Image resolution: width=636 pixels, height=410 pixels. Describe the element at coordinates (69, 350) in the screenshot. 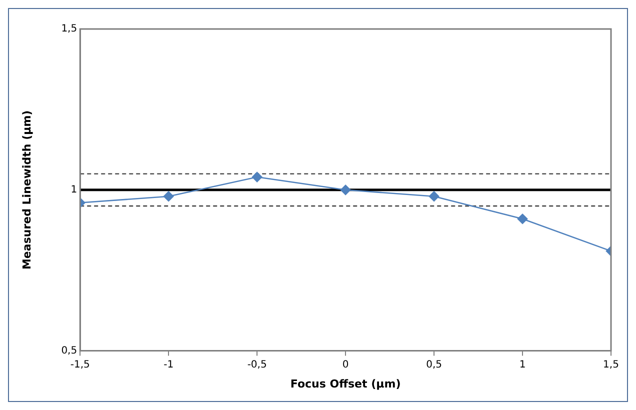

I see `y-tick-label: 0,5` at that location.